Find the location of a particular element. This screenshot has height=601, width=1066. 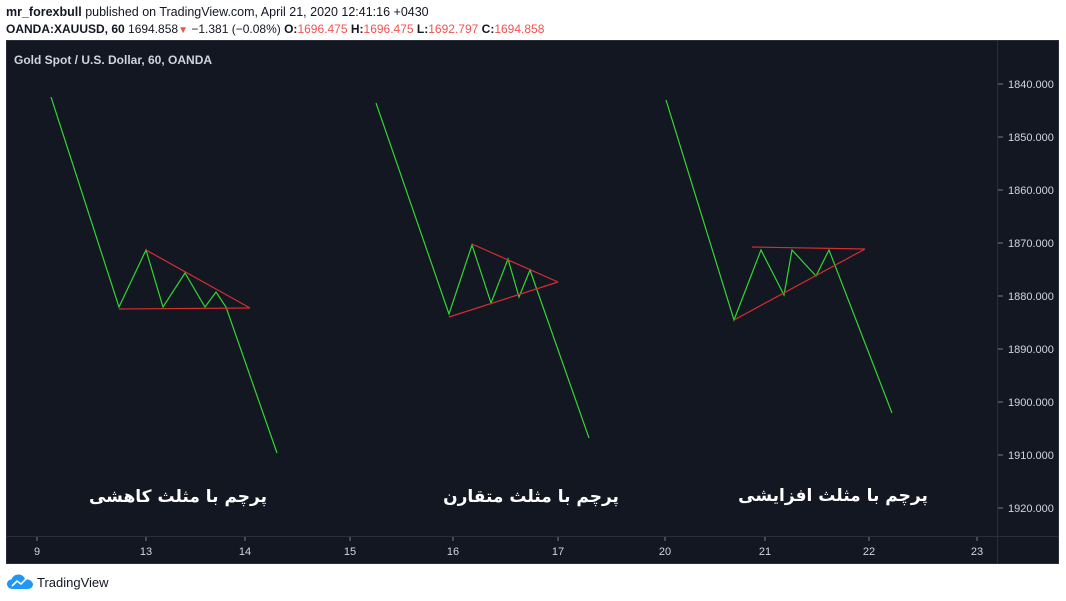

price-change: −1.381 (−0.08%) is located at coordinates (236, 29).